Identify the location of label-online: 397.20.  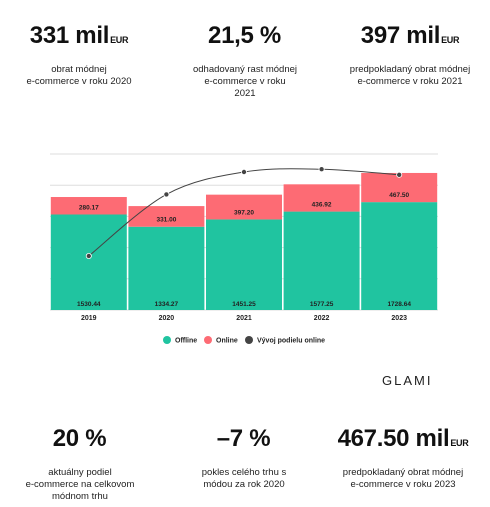
(244, 212).